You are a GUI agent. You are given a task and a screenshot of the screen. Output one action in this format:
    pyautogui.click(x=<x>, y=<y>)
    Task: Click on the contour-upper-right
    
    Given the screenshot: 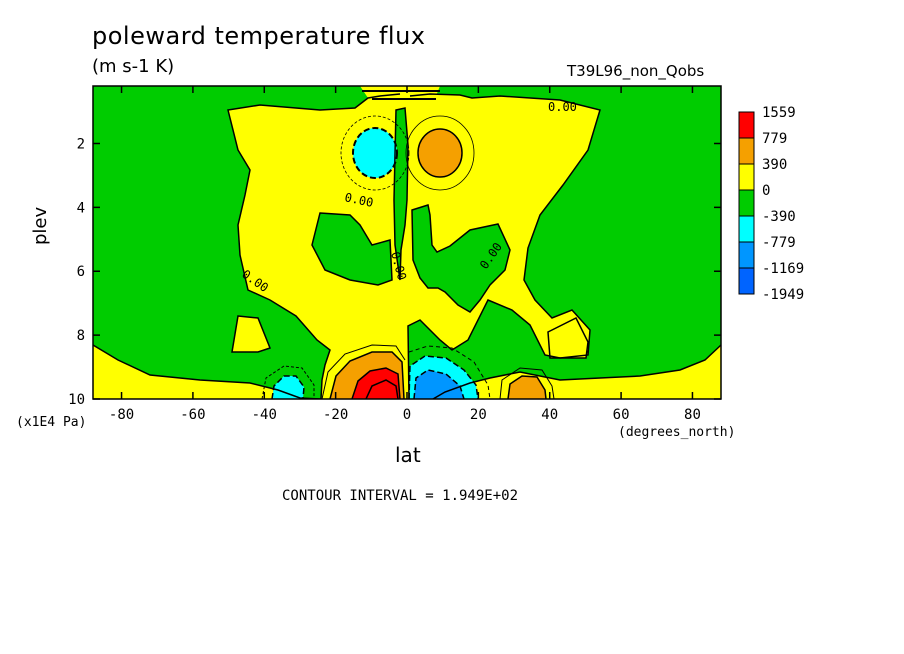 What is the action you would take?
    pyautogui.click(x=440, y=153)
    